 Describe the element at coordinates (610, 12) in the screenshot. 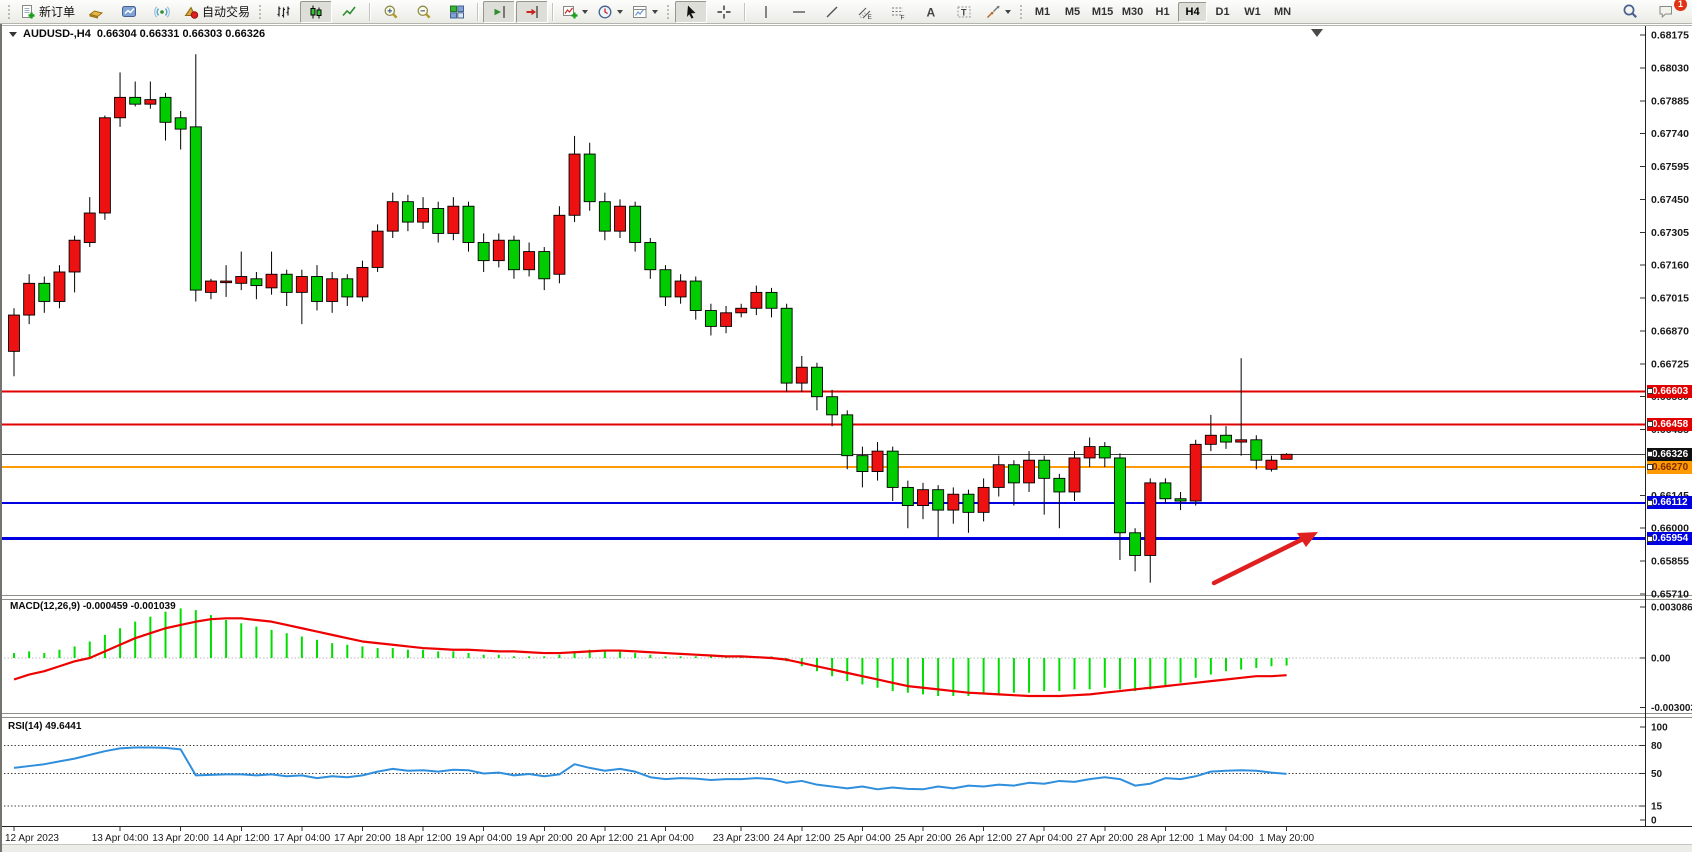

I see `periods-button` at that location.